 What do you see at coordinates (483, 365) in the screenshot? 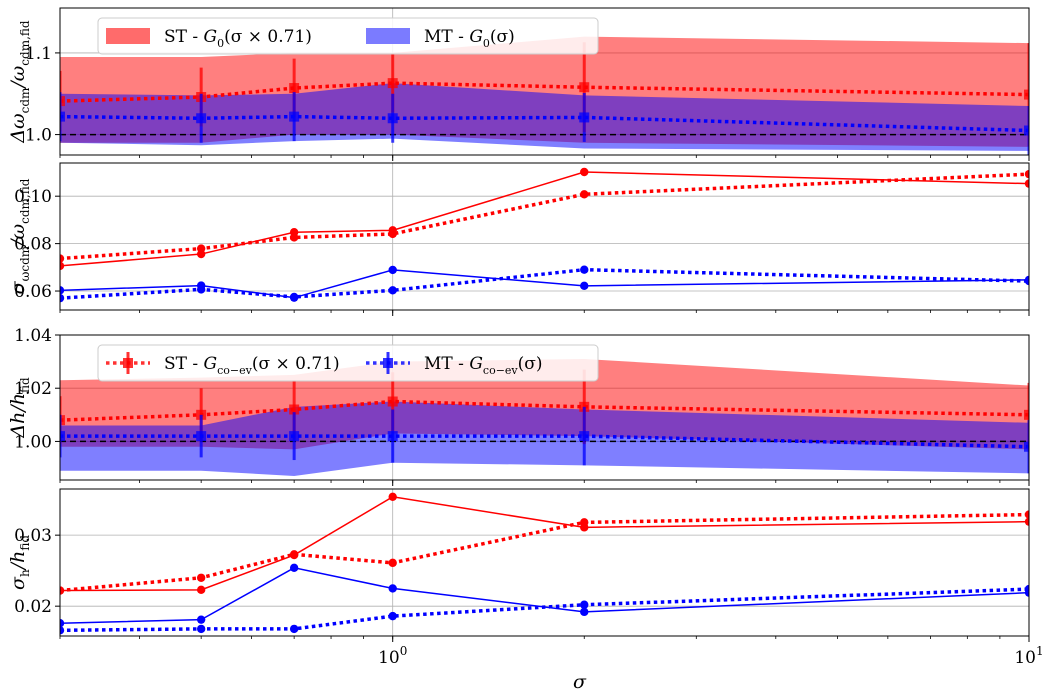
I see `legend-label: MT - Gco−ev(σ)` at bounding box center [483, 365].